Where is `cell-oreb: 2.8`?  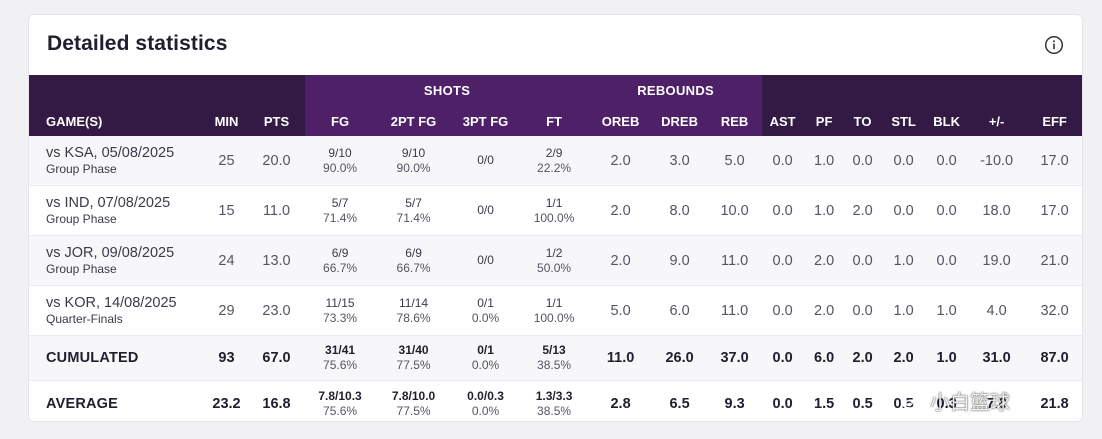
cell-oreb: 2.8 is located at coordinates (621, 400).